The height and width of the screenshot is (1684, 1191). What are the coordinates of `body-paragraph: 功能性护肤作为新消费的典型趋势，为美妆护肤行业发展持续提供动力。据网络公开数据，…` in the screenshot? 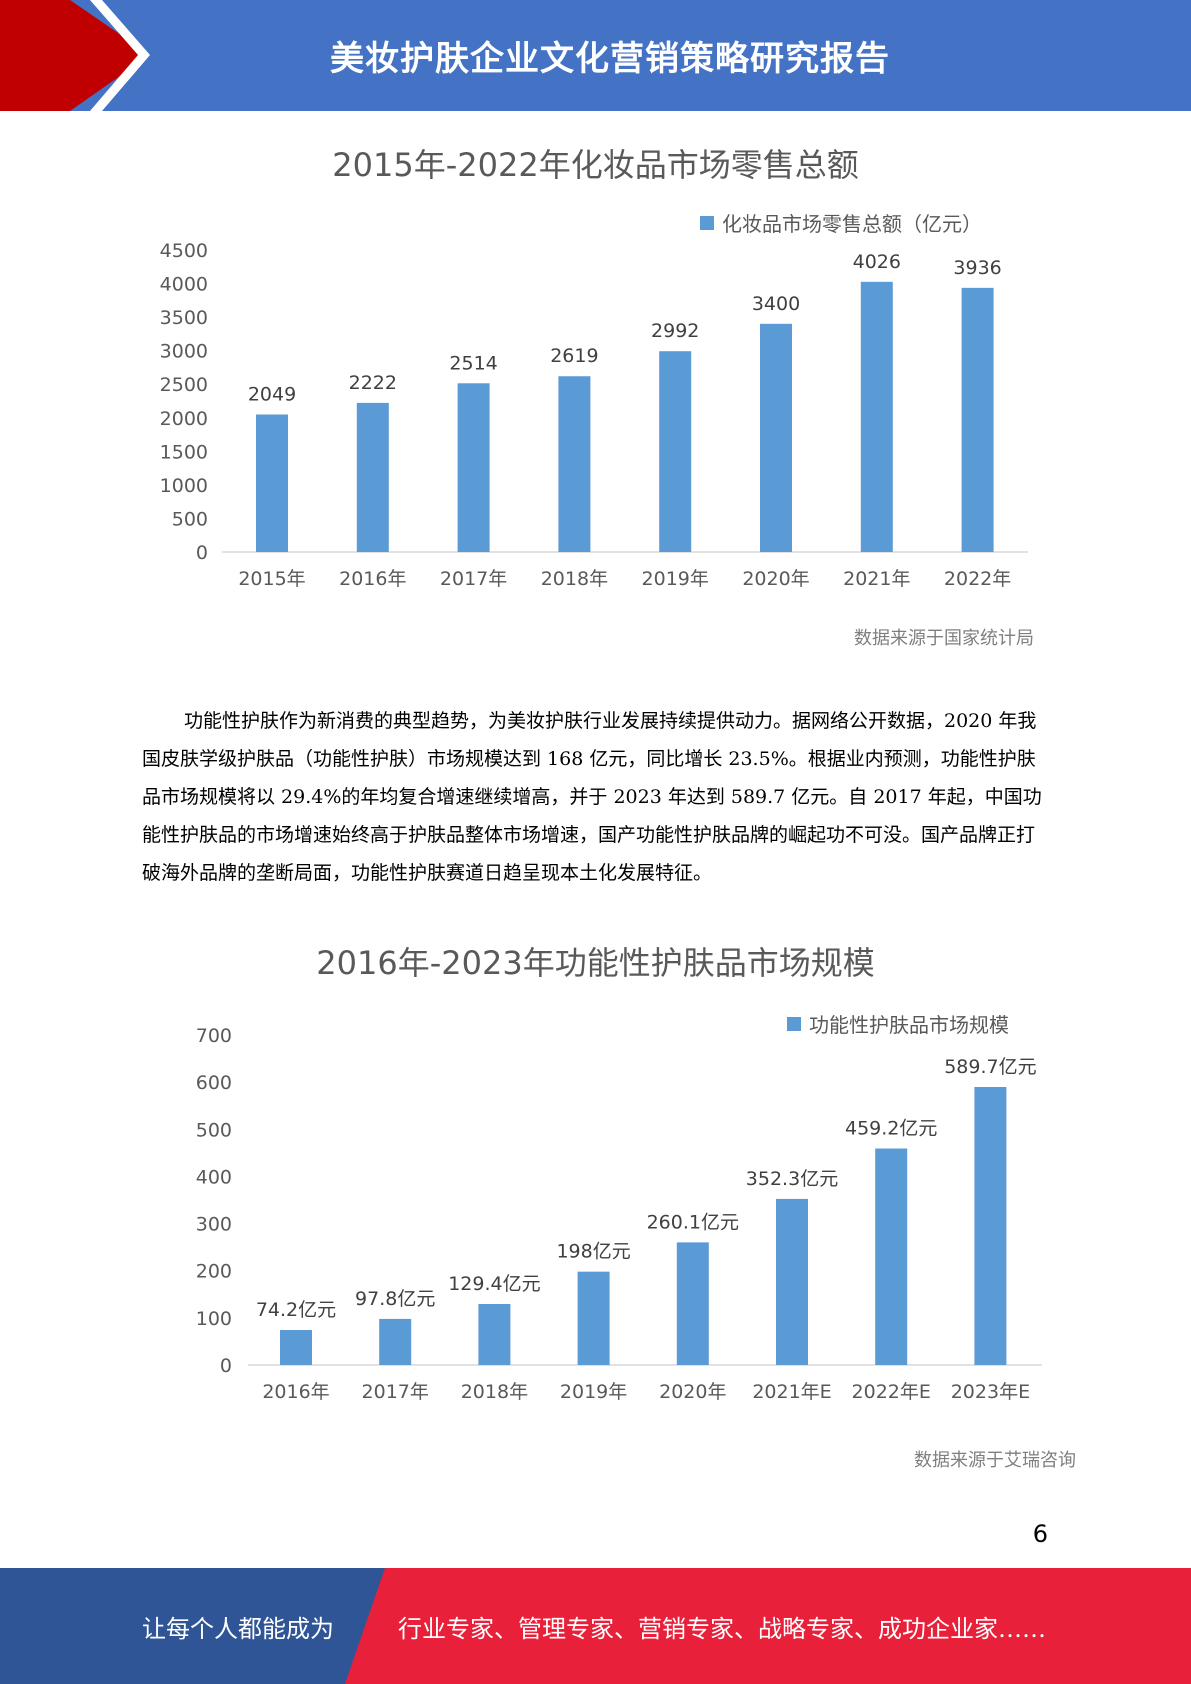 It's located at (592, 797).